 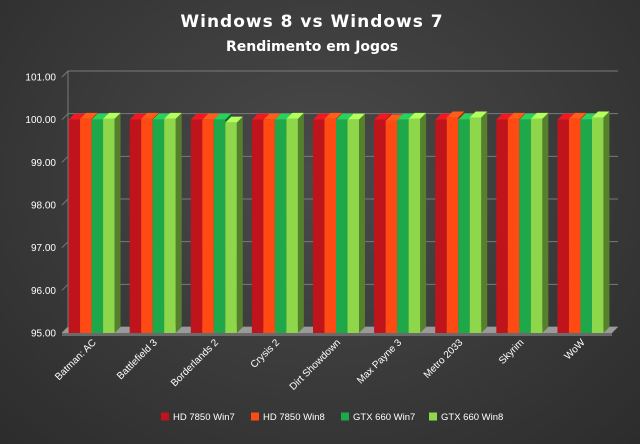 What do you see at coordinates (266, 354) in the screenshot?
I see `x-tick-label: Crysis 2` at bounding box center [266, 354].